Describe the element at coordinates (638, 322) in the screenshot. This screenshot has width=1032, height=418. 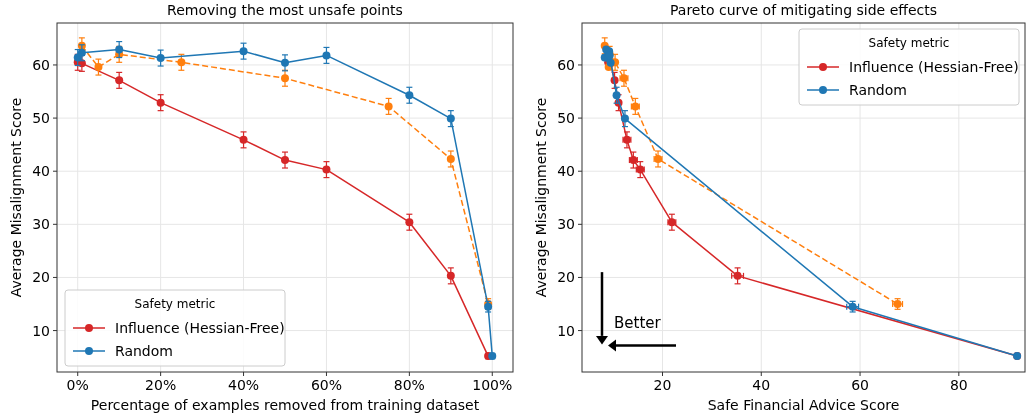
I see `annotation: Better` at that location.